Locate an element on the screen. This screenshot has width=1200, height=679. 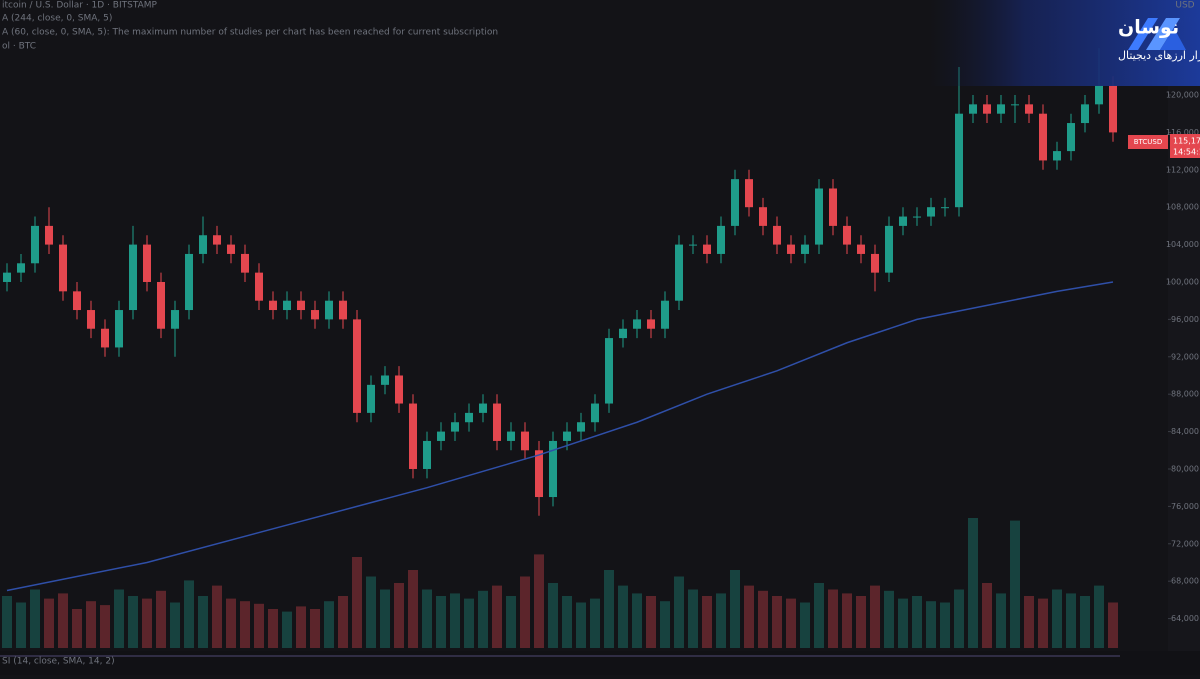
y-tick-label: 116,000 is located at coordinates (1182, 132).